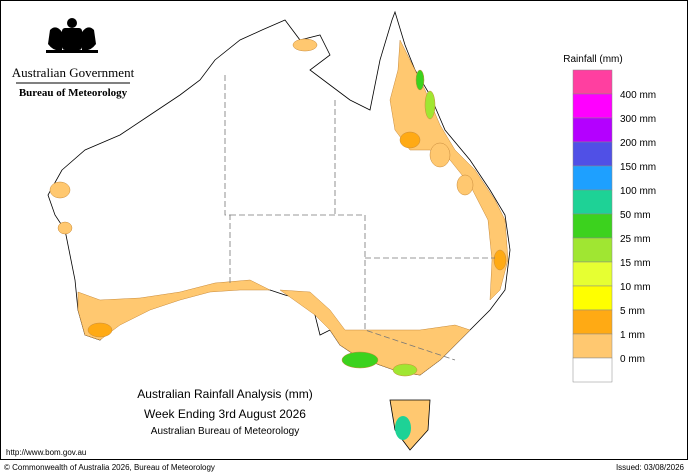  I want to click on rain-area, so click(403, 428).